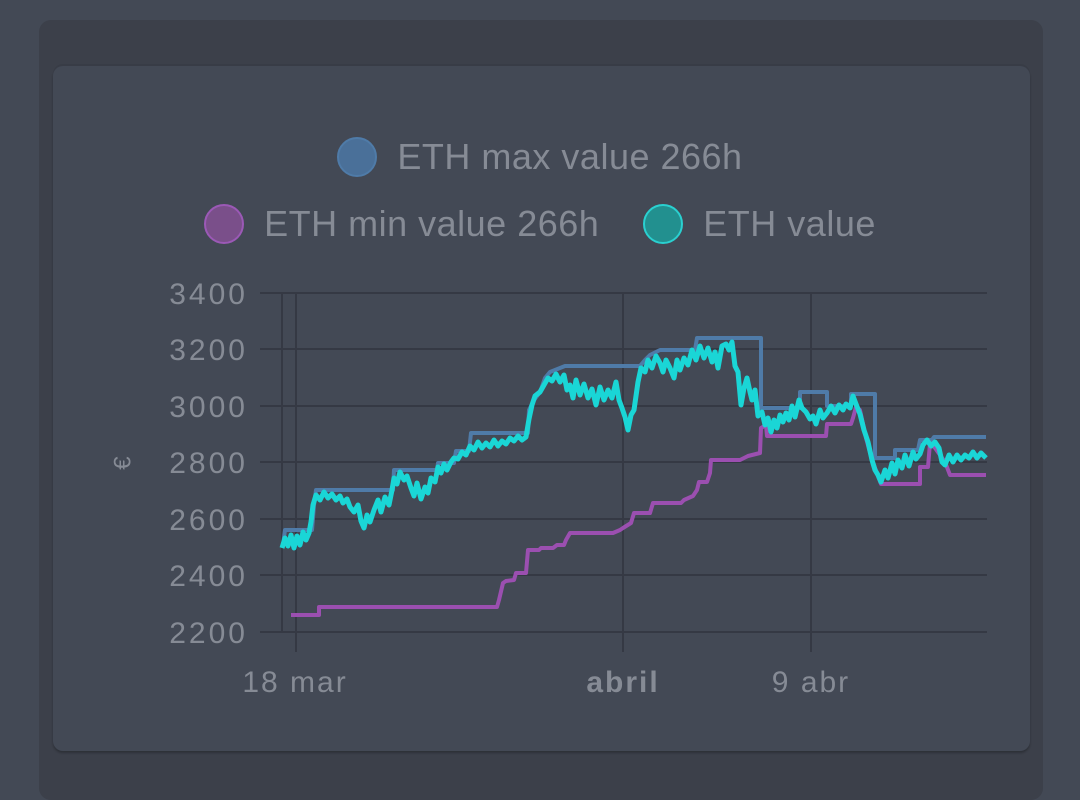 The height and width of the screenshot is (800, 1080). Describe the element at coordinates (208, 407) in the screenshot. I see `y-tick: 3000` at that location.